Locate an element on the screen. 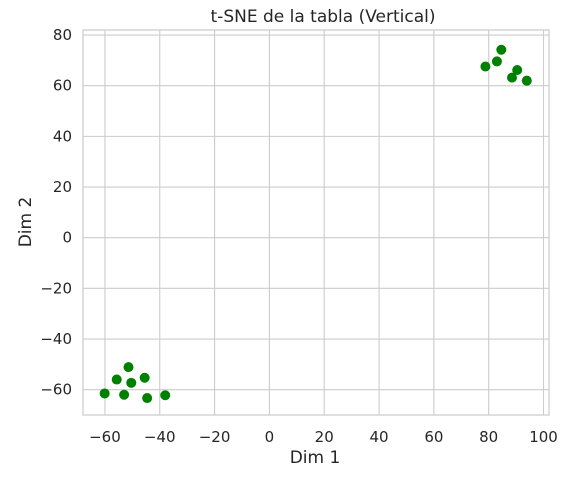  x-tick-label: −40 is located at coordinates (160, 437).